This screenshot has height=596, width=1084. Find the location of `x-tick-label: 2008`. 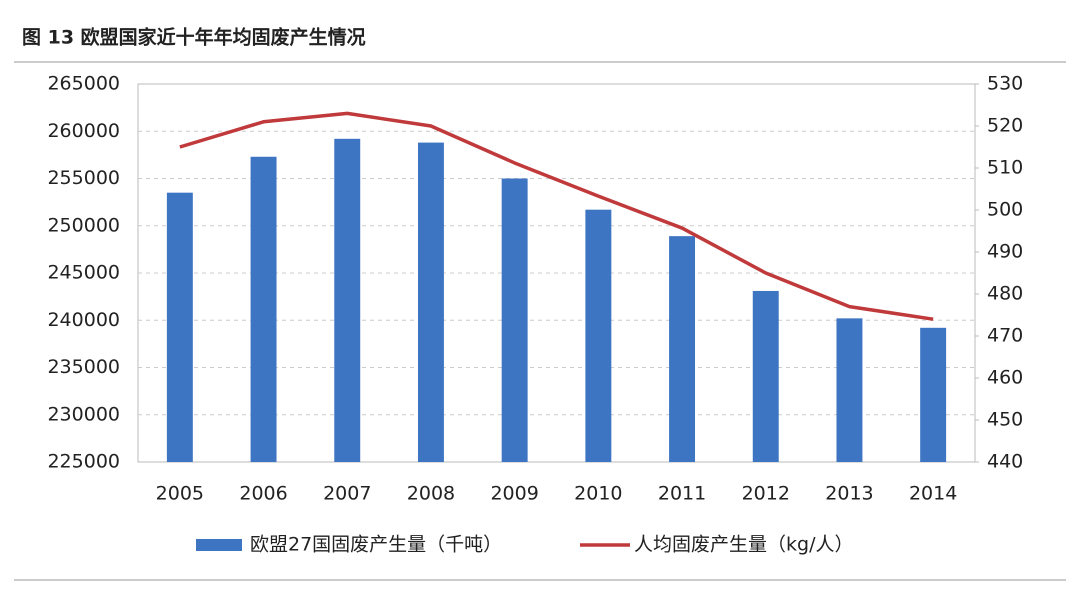

x-tick-label: 2008 is located at coordinates (431, 494).